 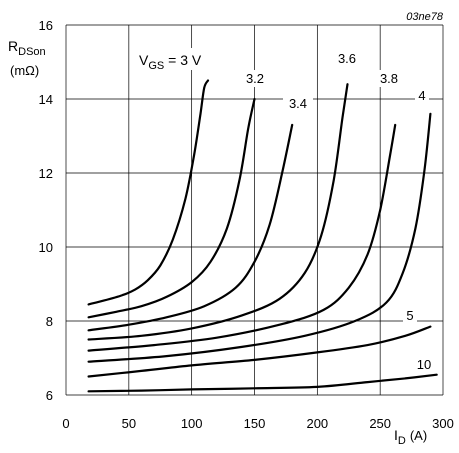 I want to click on curve-label-vgs-3-4: 3.4, so click(x=298, y=103).